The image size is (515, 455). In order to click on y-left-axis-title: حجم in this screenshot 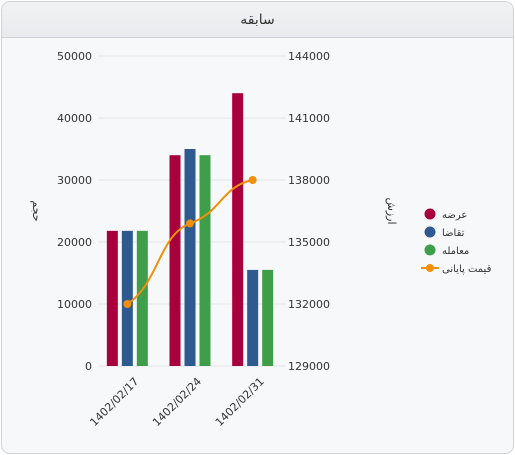, I will do `click(36, 210)`.